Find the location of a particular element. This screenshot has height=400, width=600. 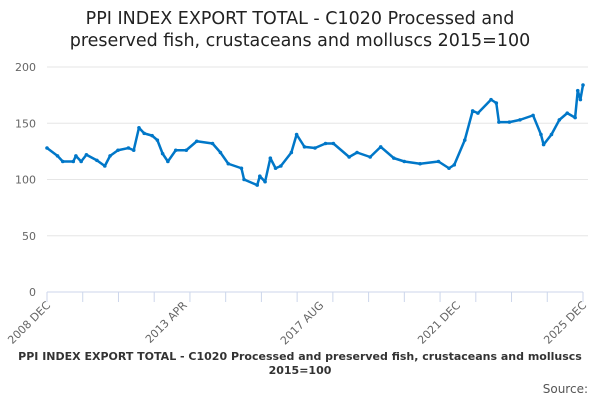

x-tick-label: 2025 DEC is located at coordinates (565, 323).